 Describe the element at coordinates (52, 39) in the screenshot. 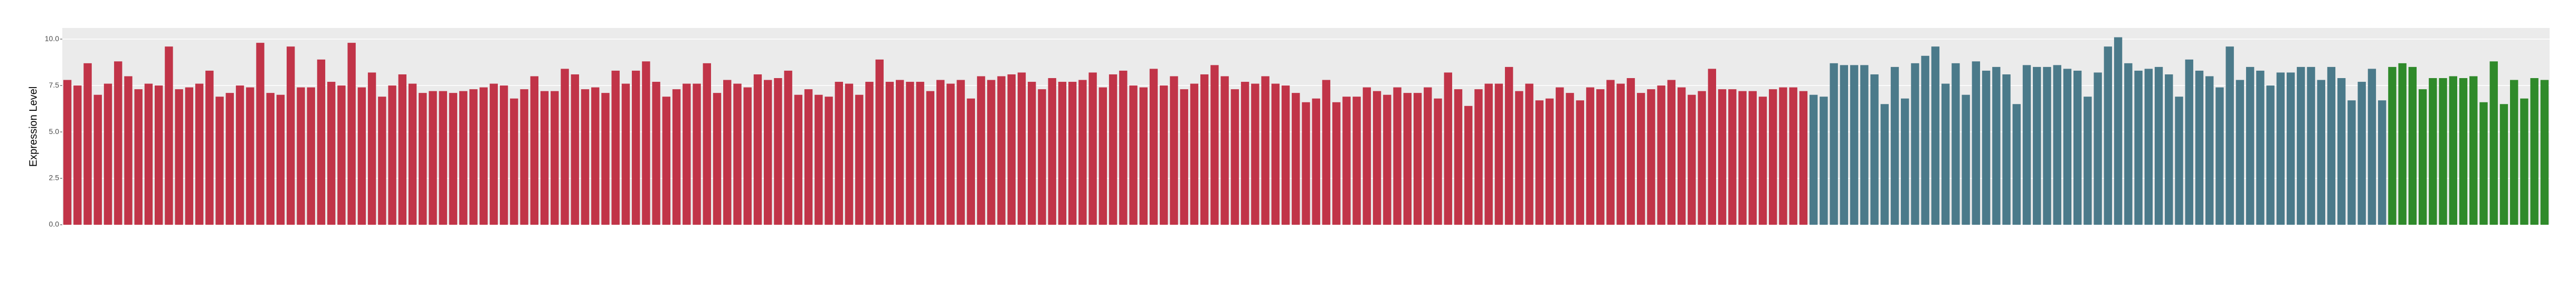

I see `y-tick-label: 10.0` at that location.